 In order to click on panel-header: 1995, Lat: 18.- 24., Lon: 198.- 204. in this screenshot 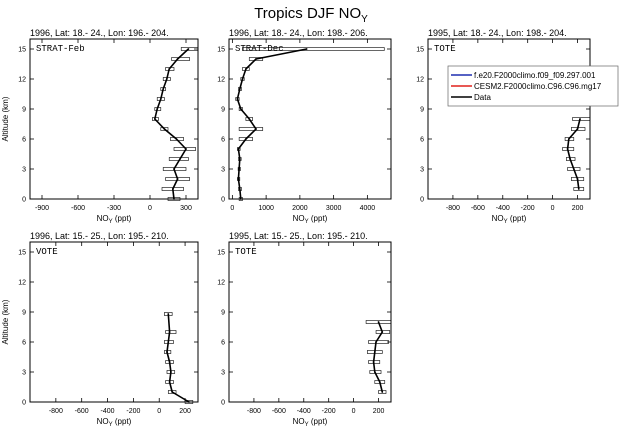, I will do `click(497, 33)`.